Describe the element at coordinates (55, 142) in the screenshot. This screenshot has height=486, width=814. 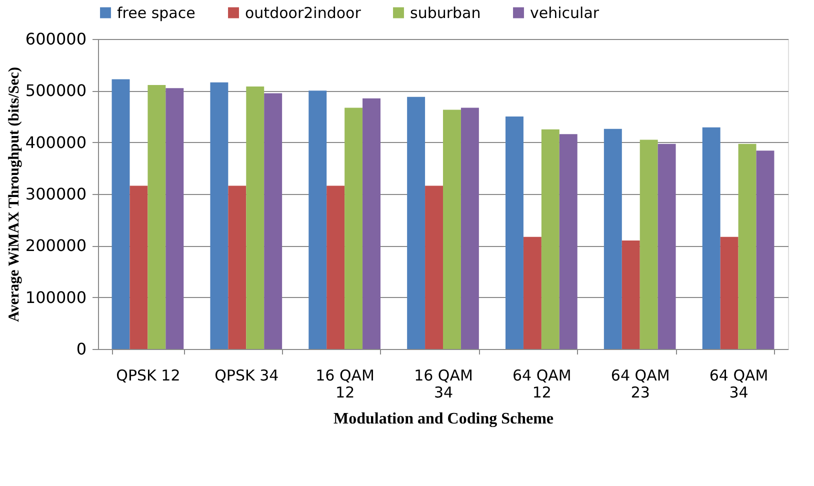
I see `y-tick-label: 400000` at that location.